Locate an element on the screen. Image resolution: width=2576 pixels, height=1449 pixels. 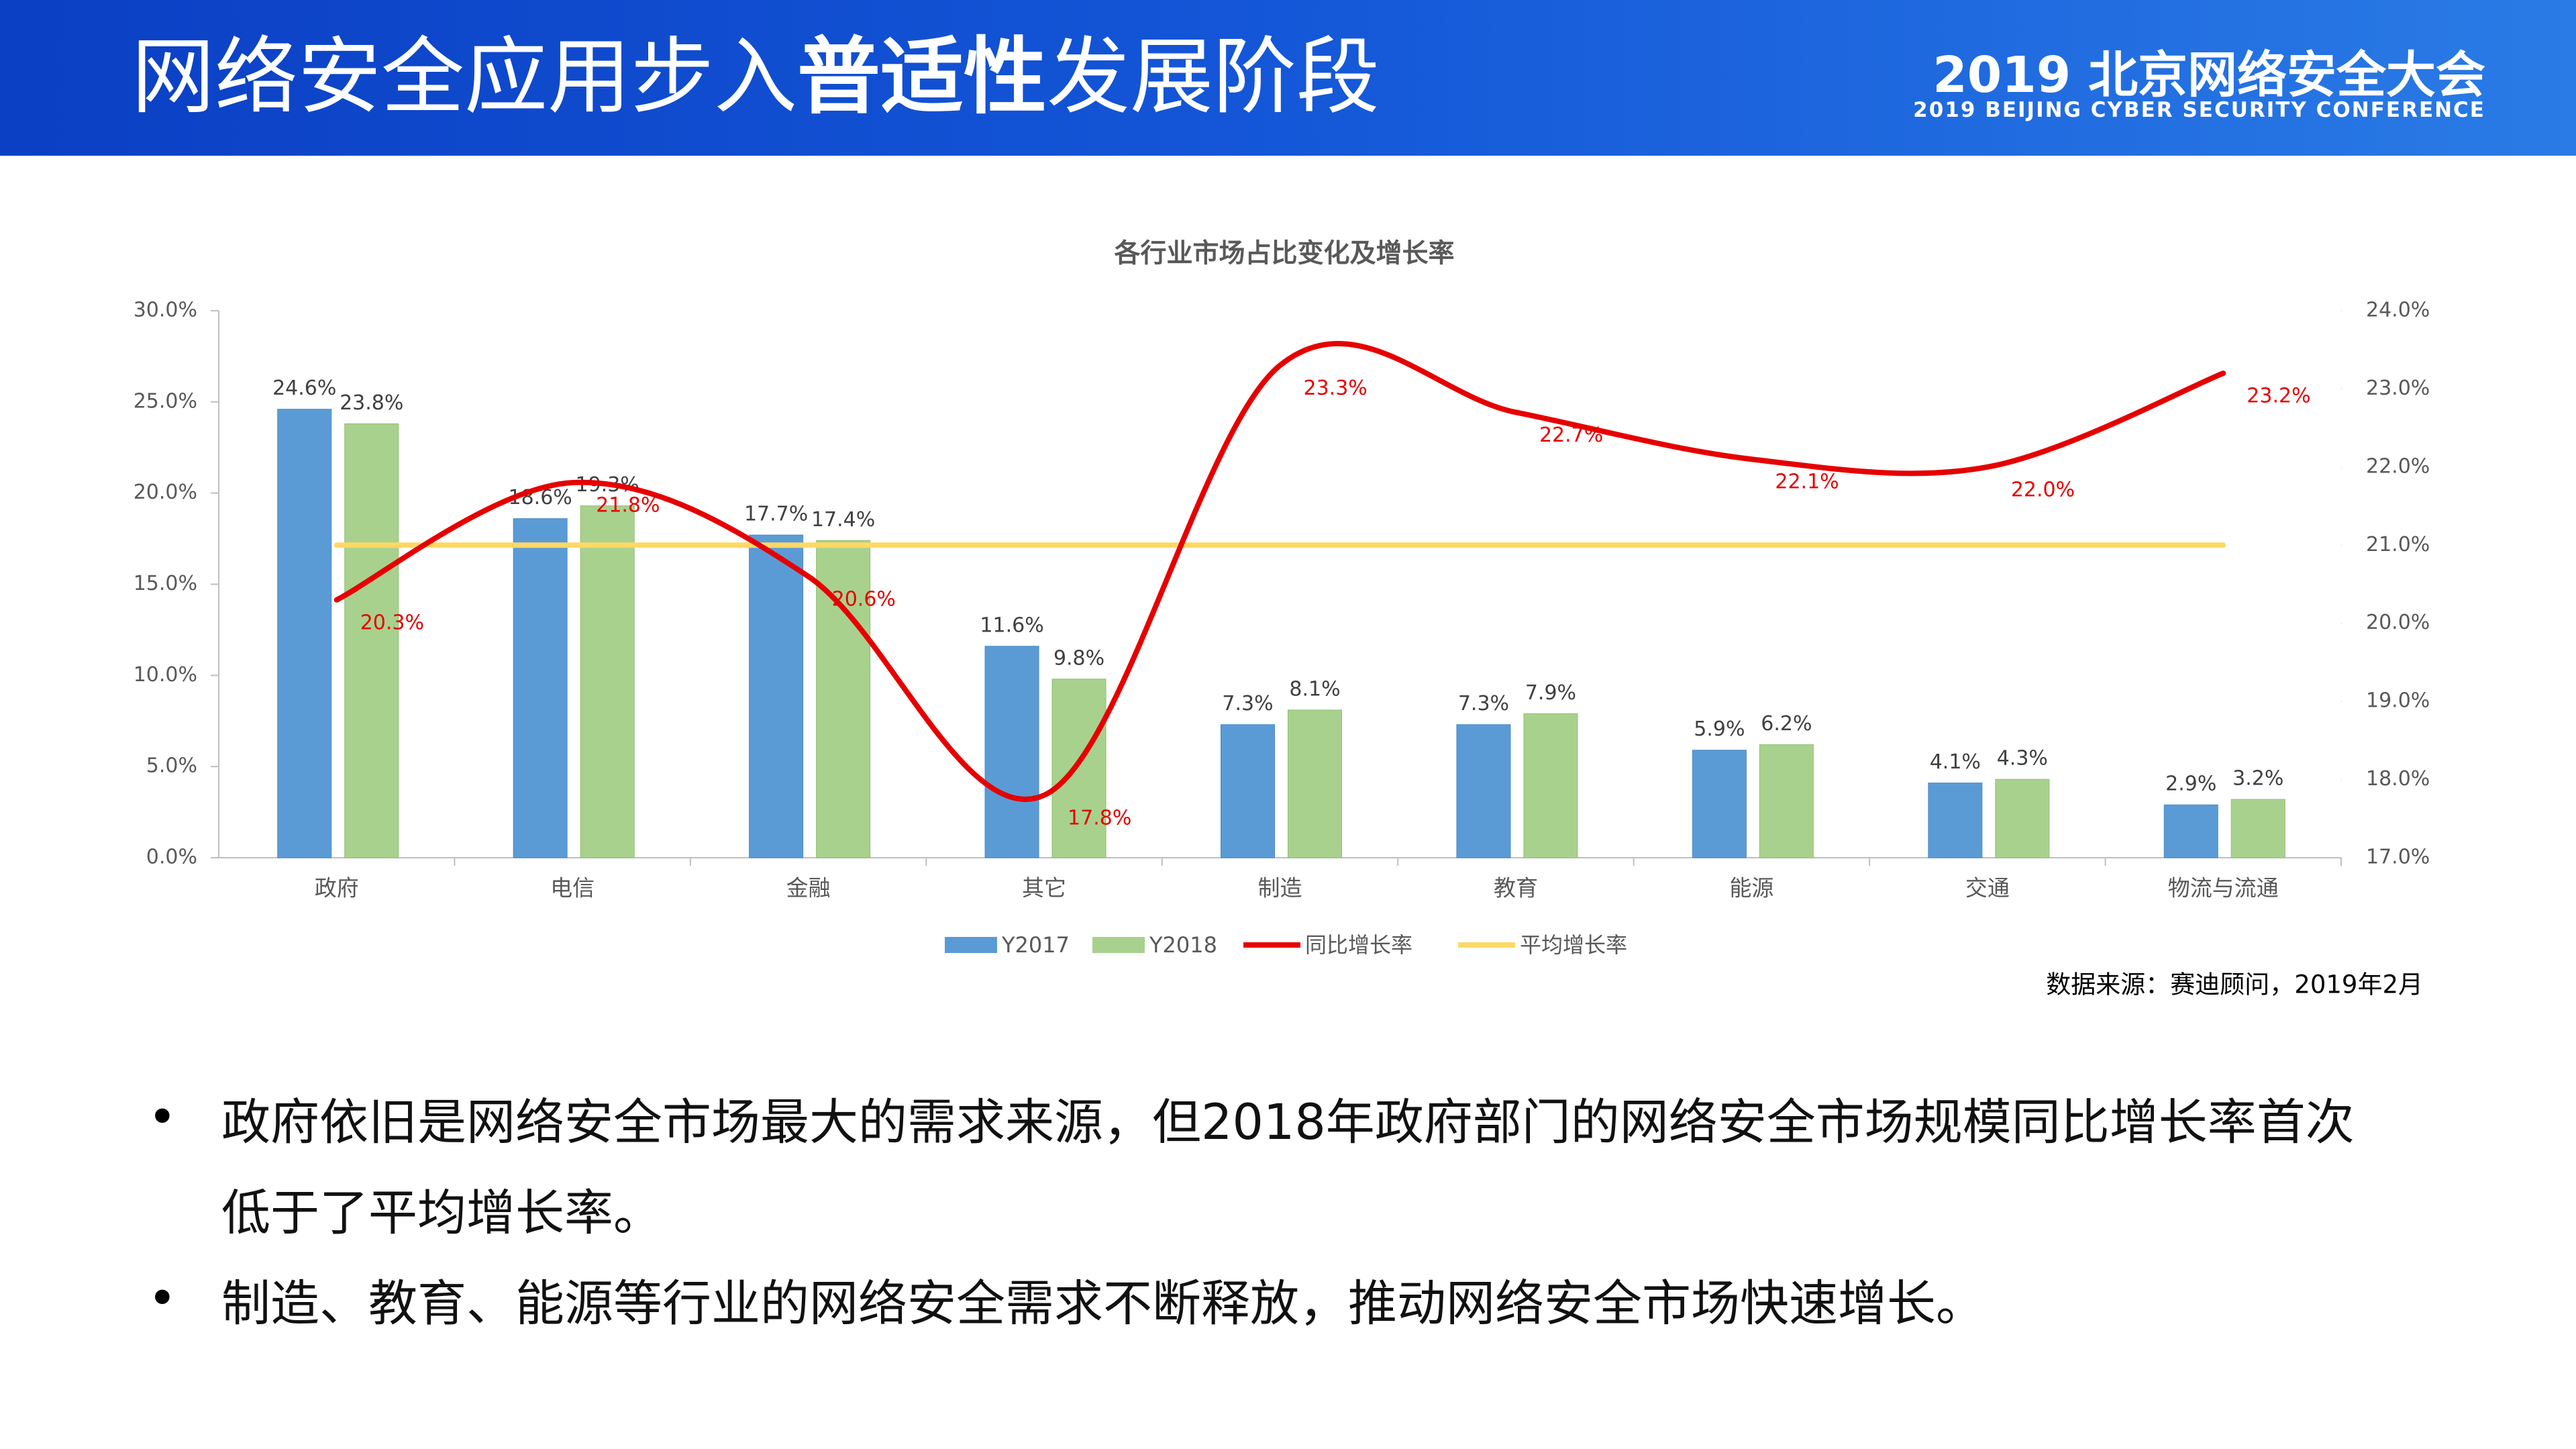
data-label: 24.6% is located at coordinates (304, 388).